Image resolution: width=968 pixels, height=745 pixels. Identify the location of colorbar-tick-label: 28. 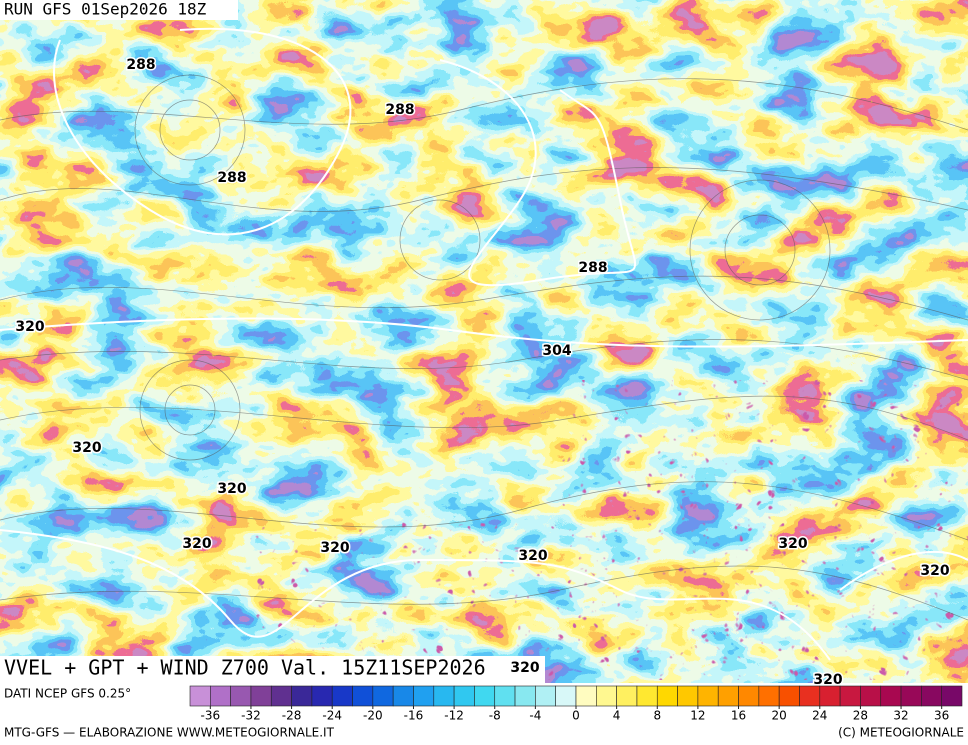
(860, 716).